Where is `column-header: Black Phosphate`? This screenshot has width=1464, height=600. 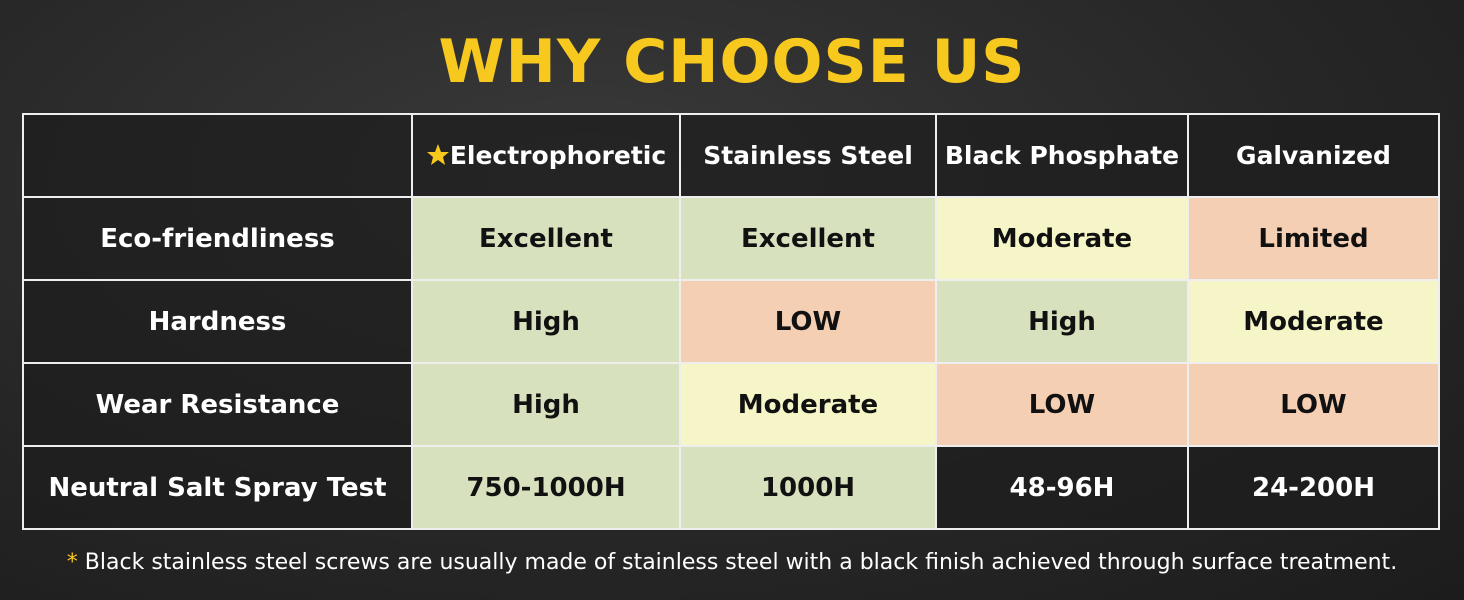 column-header: Black Phosphate is located at coordinates (1062, 155).